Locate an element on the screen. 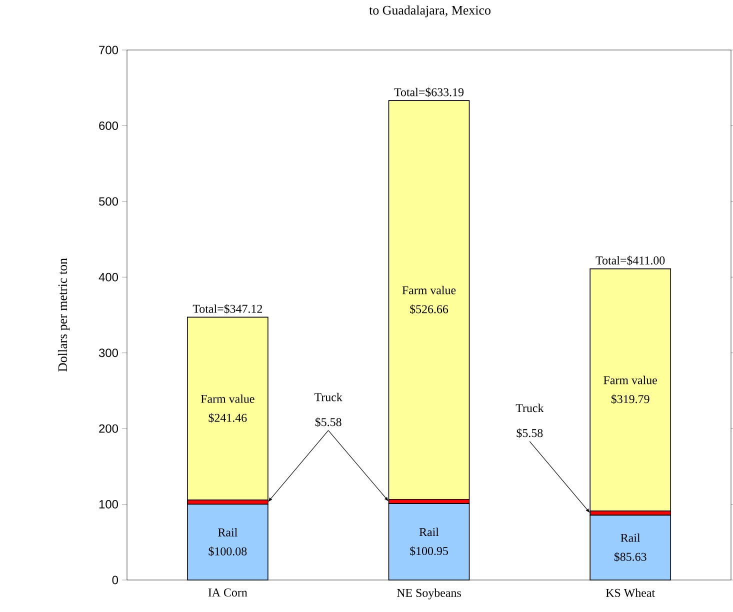 The image size is (733, 612). y-tick-label: 0 is located at coordinates (115, 580).